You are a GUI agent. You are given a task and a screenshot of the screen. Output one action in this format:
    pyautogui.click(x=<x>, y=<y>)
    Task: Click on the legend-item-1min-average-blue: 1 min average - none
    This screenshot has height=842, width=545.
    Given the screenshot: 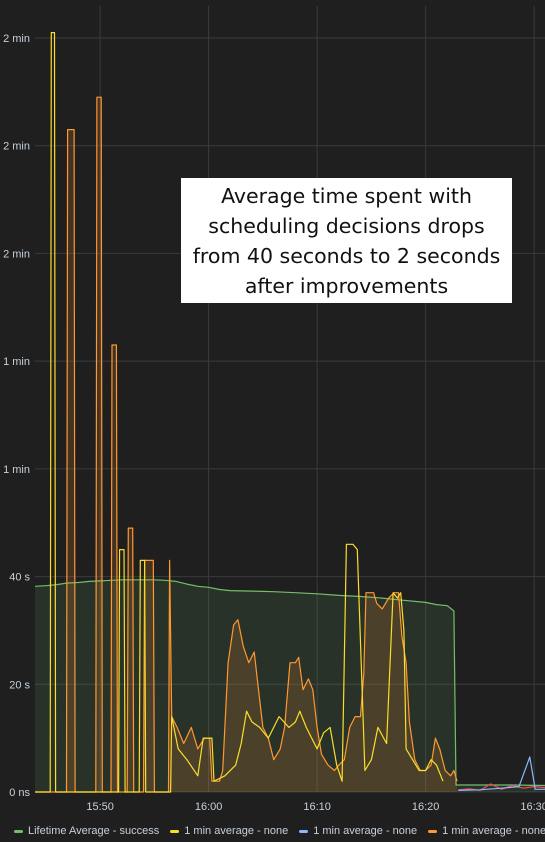 What is the action you would take?
    pyautogui.click(x=358, y=831)
    